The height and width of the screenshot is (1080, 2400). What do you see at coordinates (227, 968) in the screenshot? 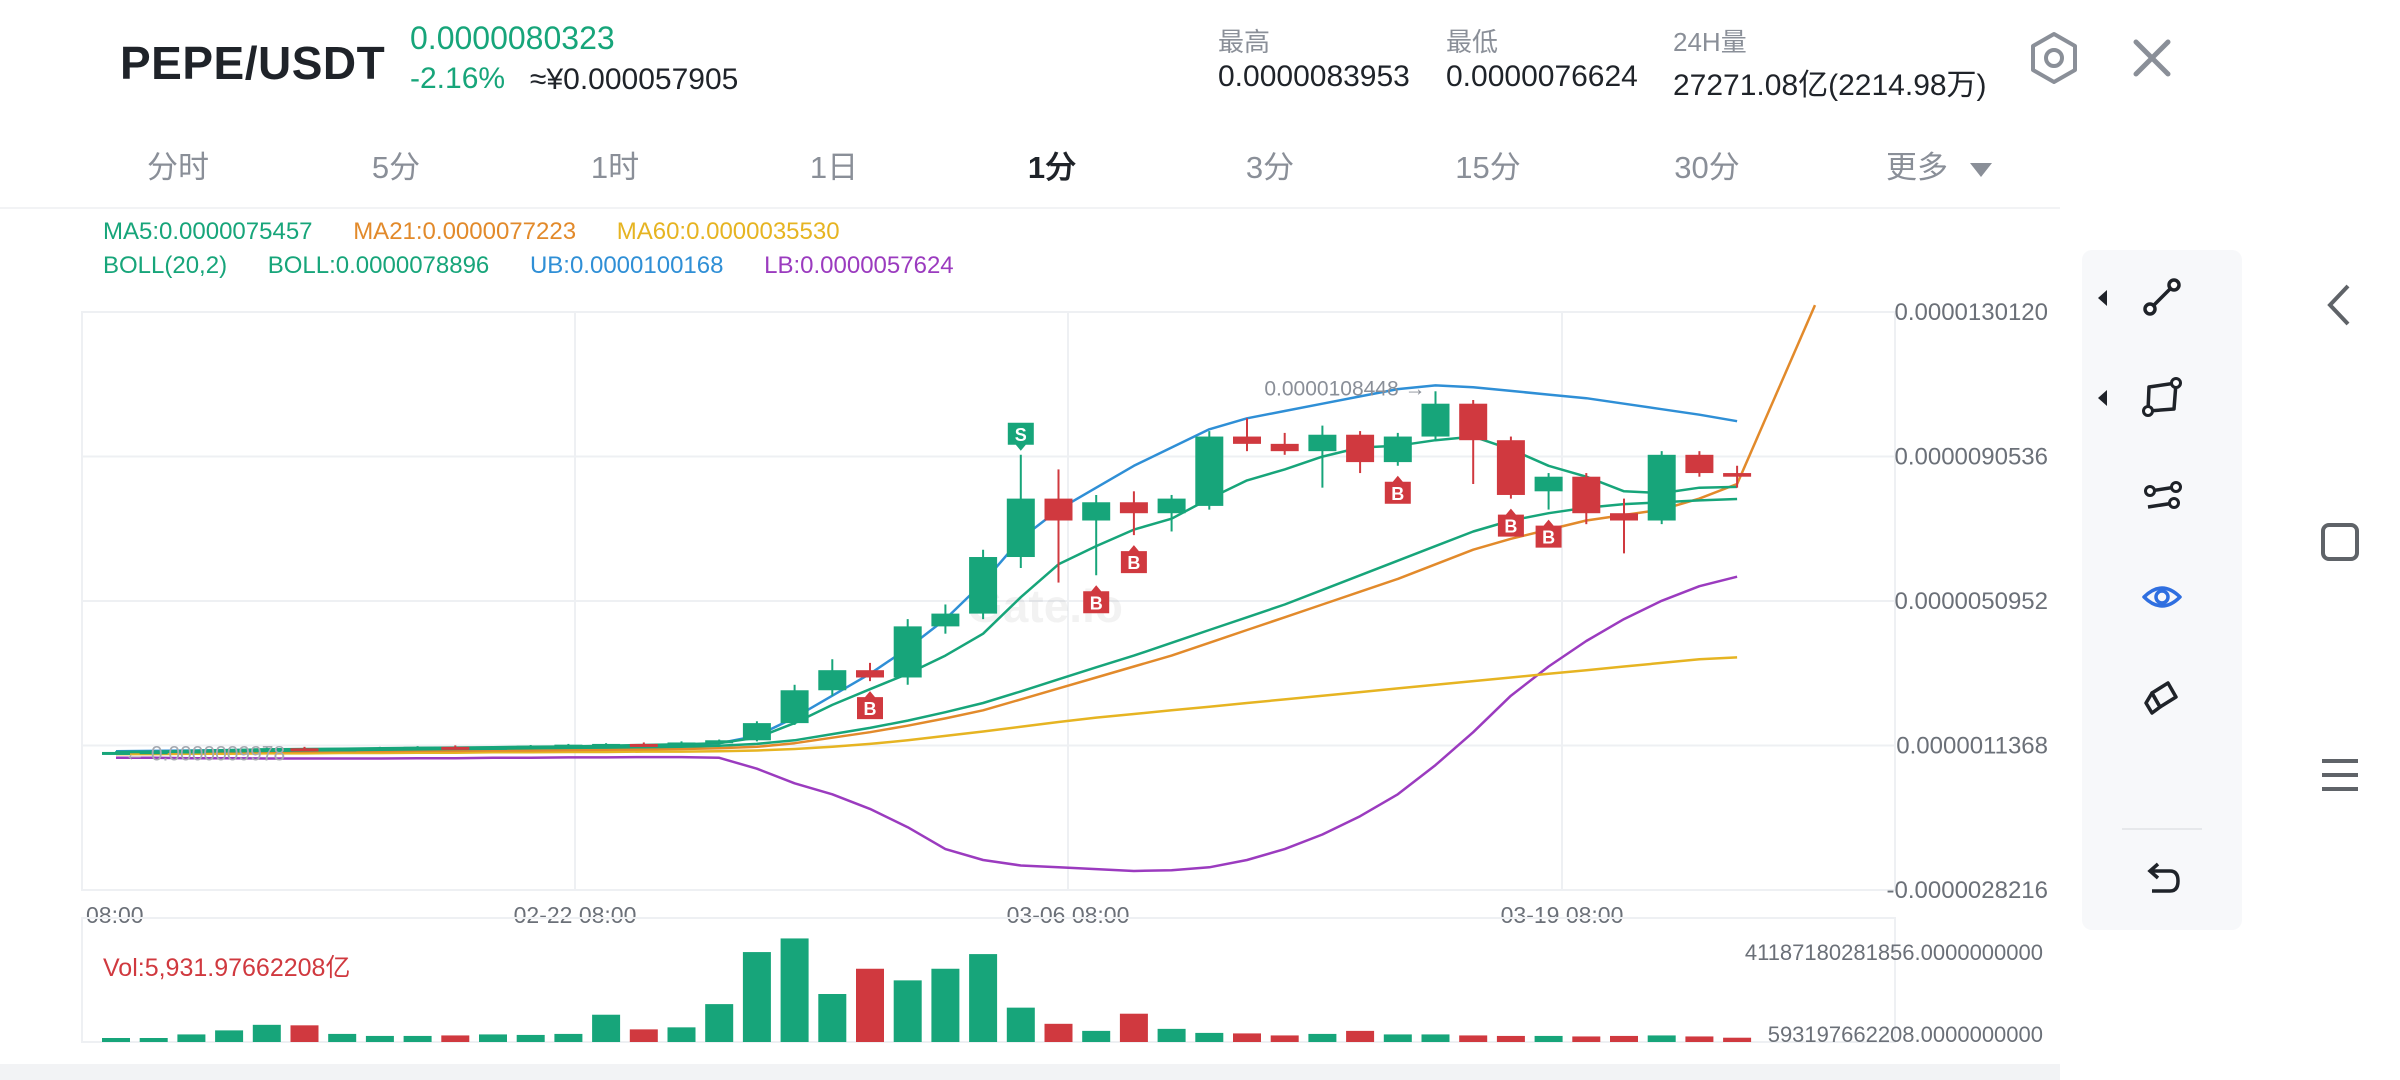
I see `volume-indicator-label: Vol:5,931.97662208亿` at bounding box center [227, 968].